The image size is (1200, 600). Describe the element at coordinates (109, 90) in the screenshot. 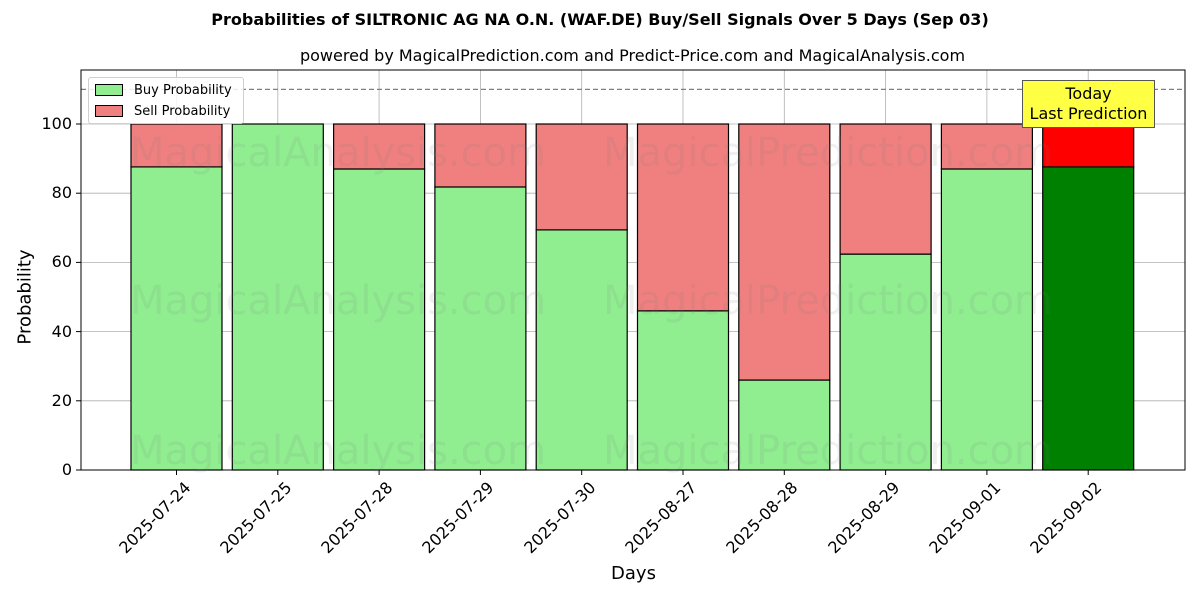

I see `buy-swatch-icon` at that location.